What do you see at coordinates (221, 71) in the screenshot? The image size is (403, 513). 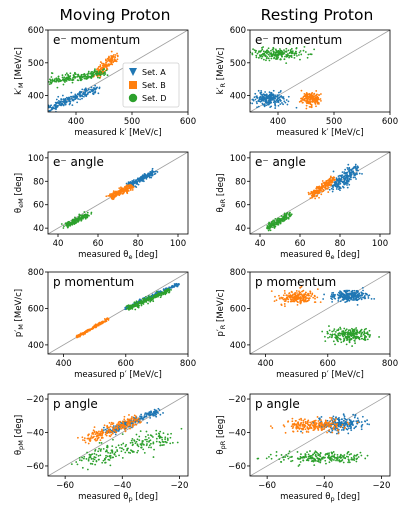 I see `y-axis-label: k′R [MeV/c]` at bounding box center [221, 71].